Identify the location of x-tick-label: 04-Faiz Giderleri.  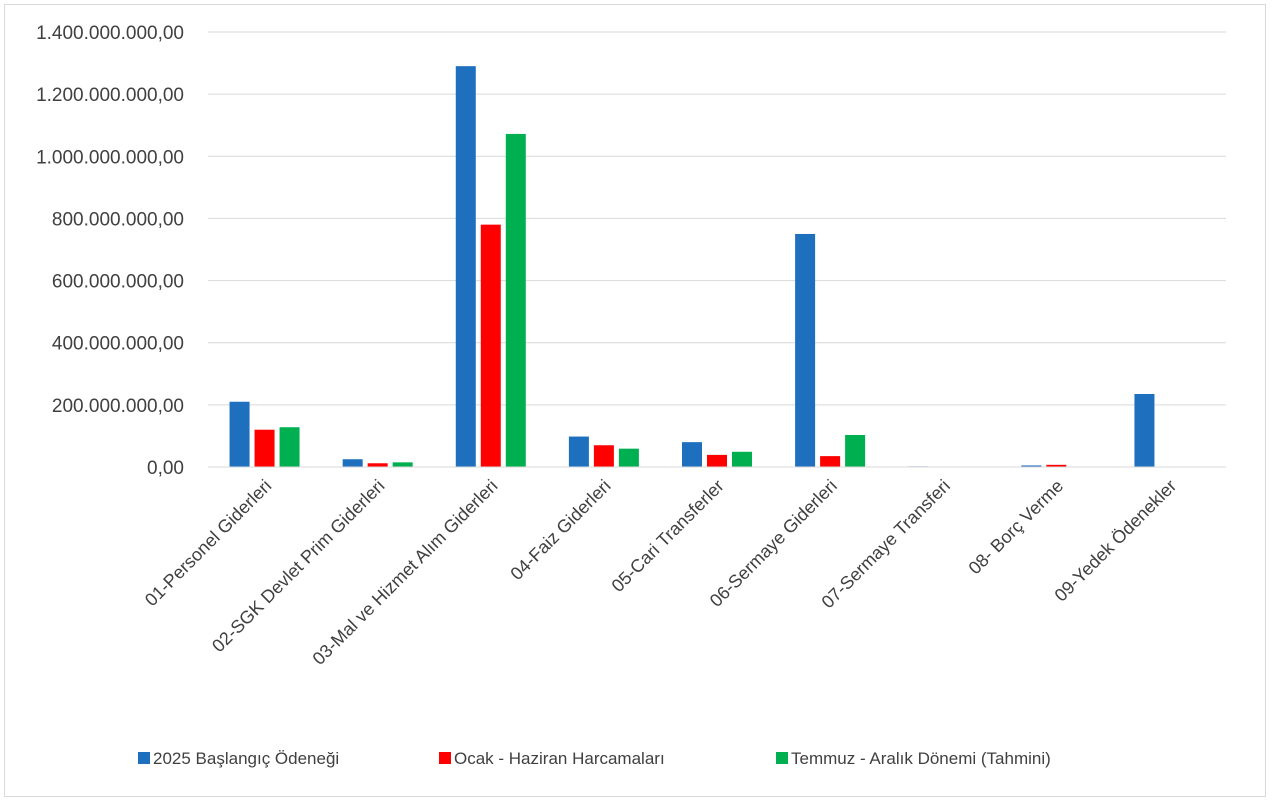
(560, 530).